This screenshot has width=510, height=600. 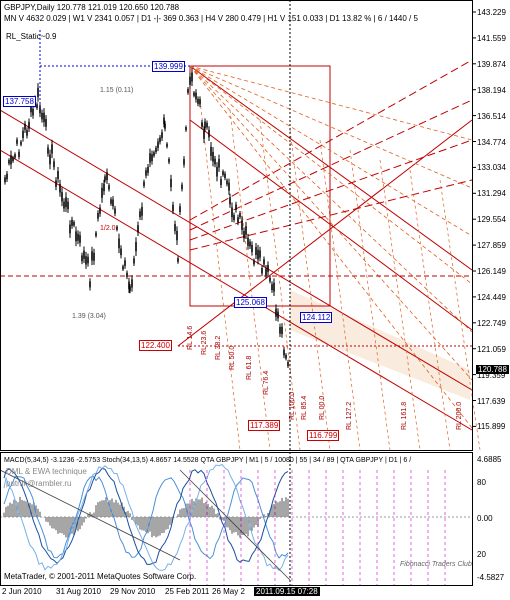 I want to click on rl-label: RL 00.0, so click(x=322, y=407).